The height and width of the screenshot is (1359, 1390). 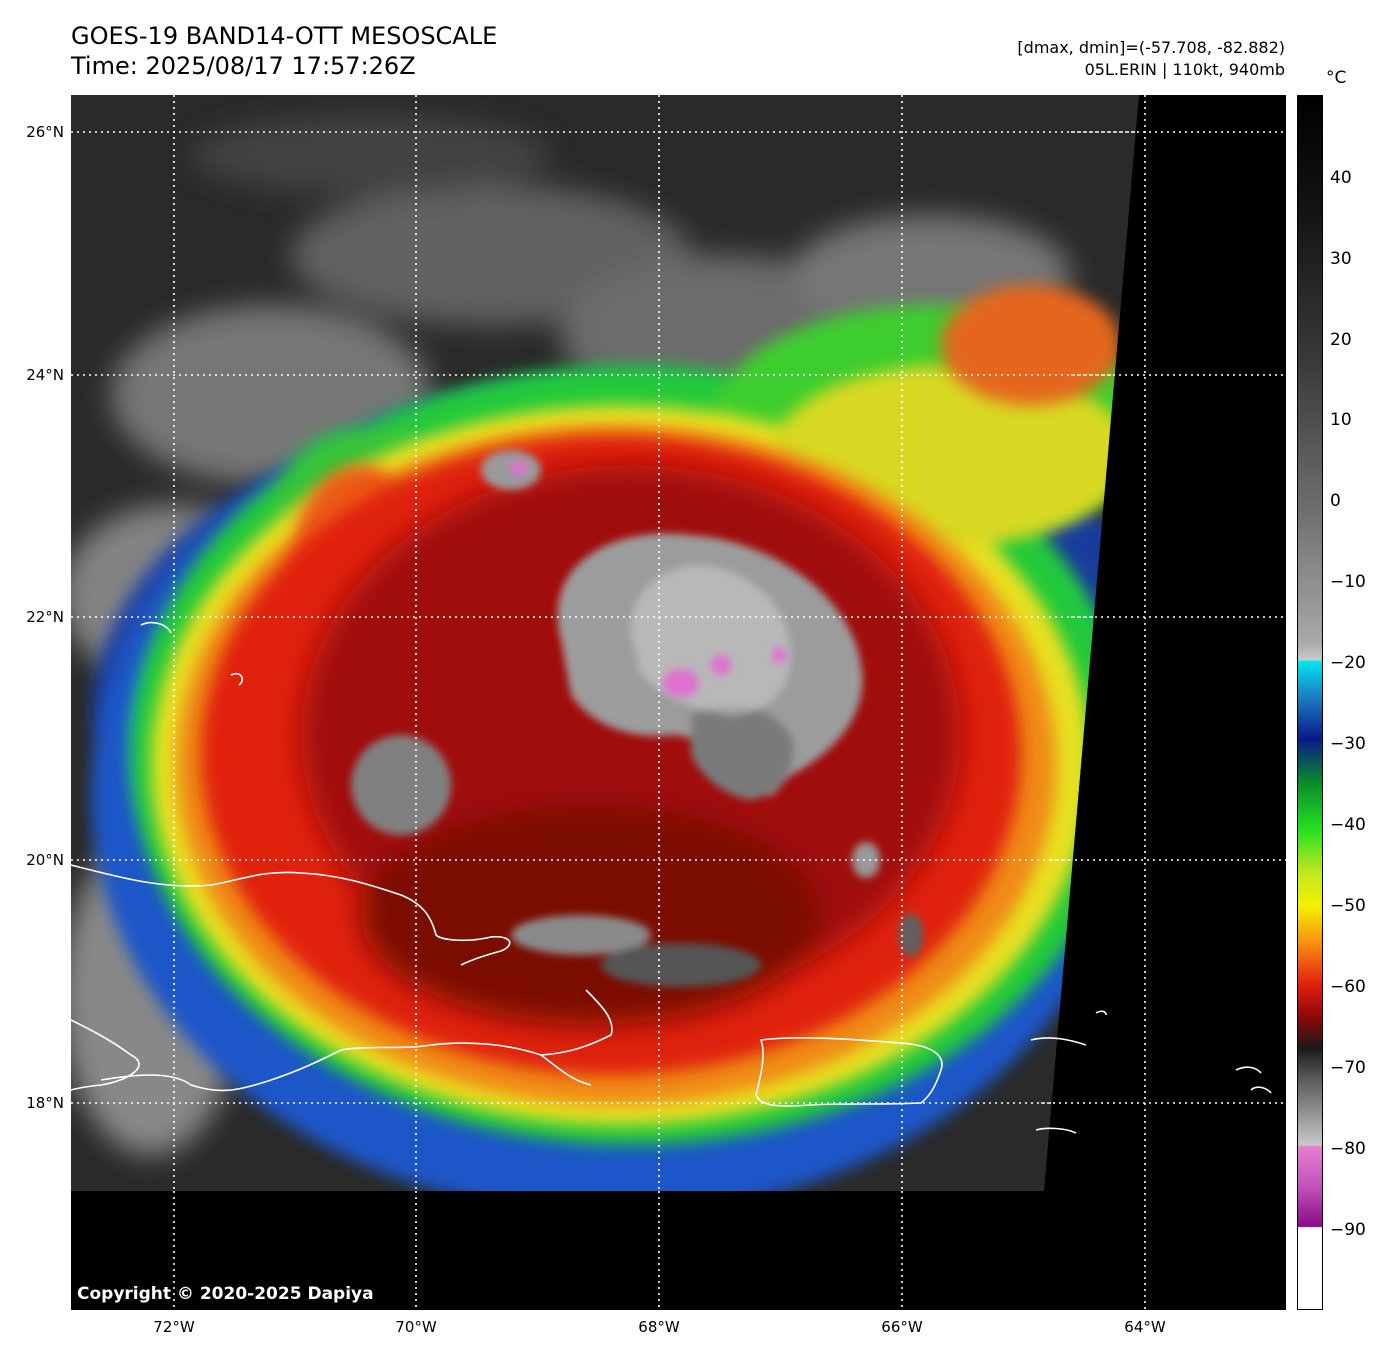 I want to click on lat-label-26n: 26°N, so click(x=45, y=132).